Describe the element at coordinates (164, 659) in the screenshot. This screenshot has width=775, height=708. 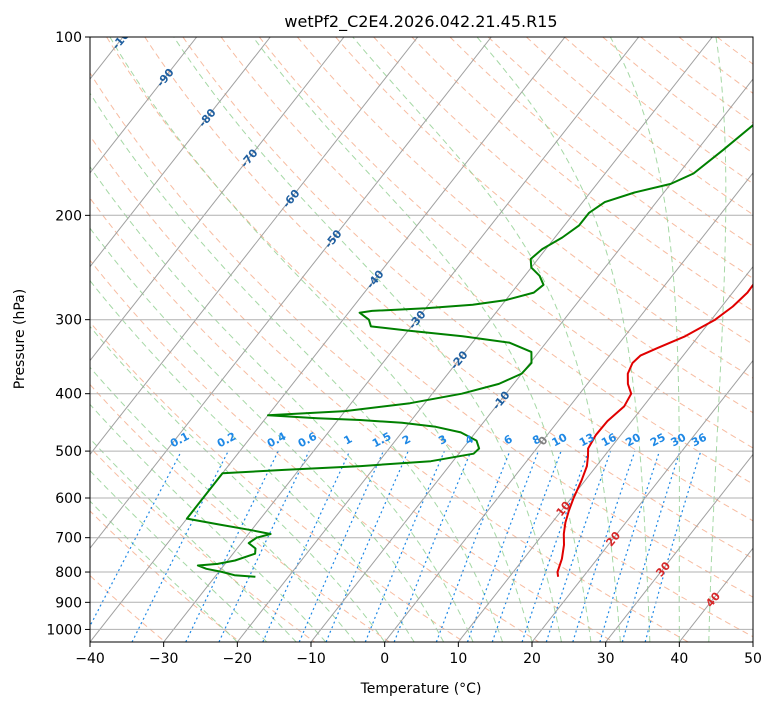
I see `x-tick-label: −30` at that location.